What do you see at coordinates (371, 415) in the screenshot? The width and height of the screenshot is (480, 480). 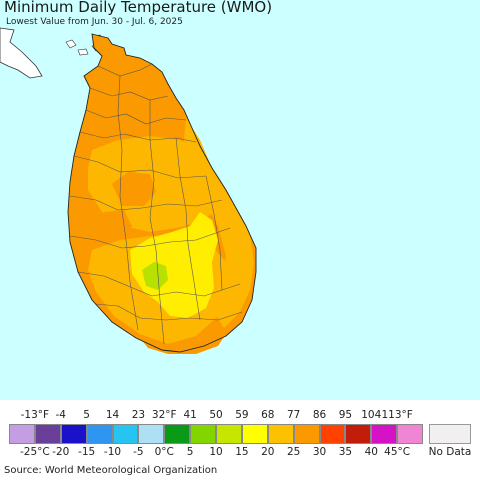 I see `fahrenheit-tick-label: 104` at bounding box center [371, 415].